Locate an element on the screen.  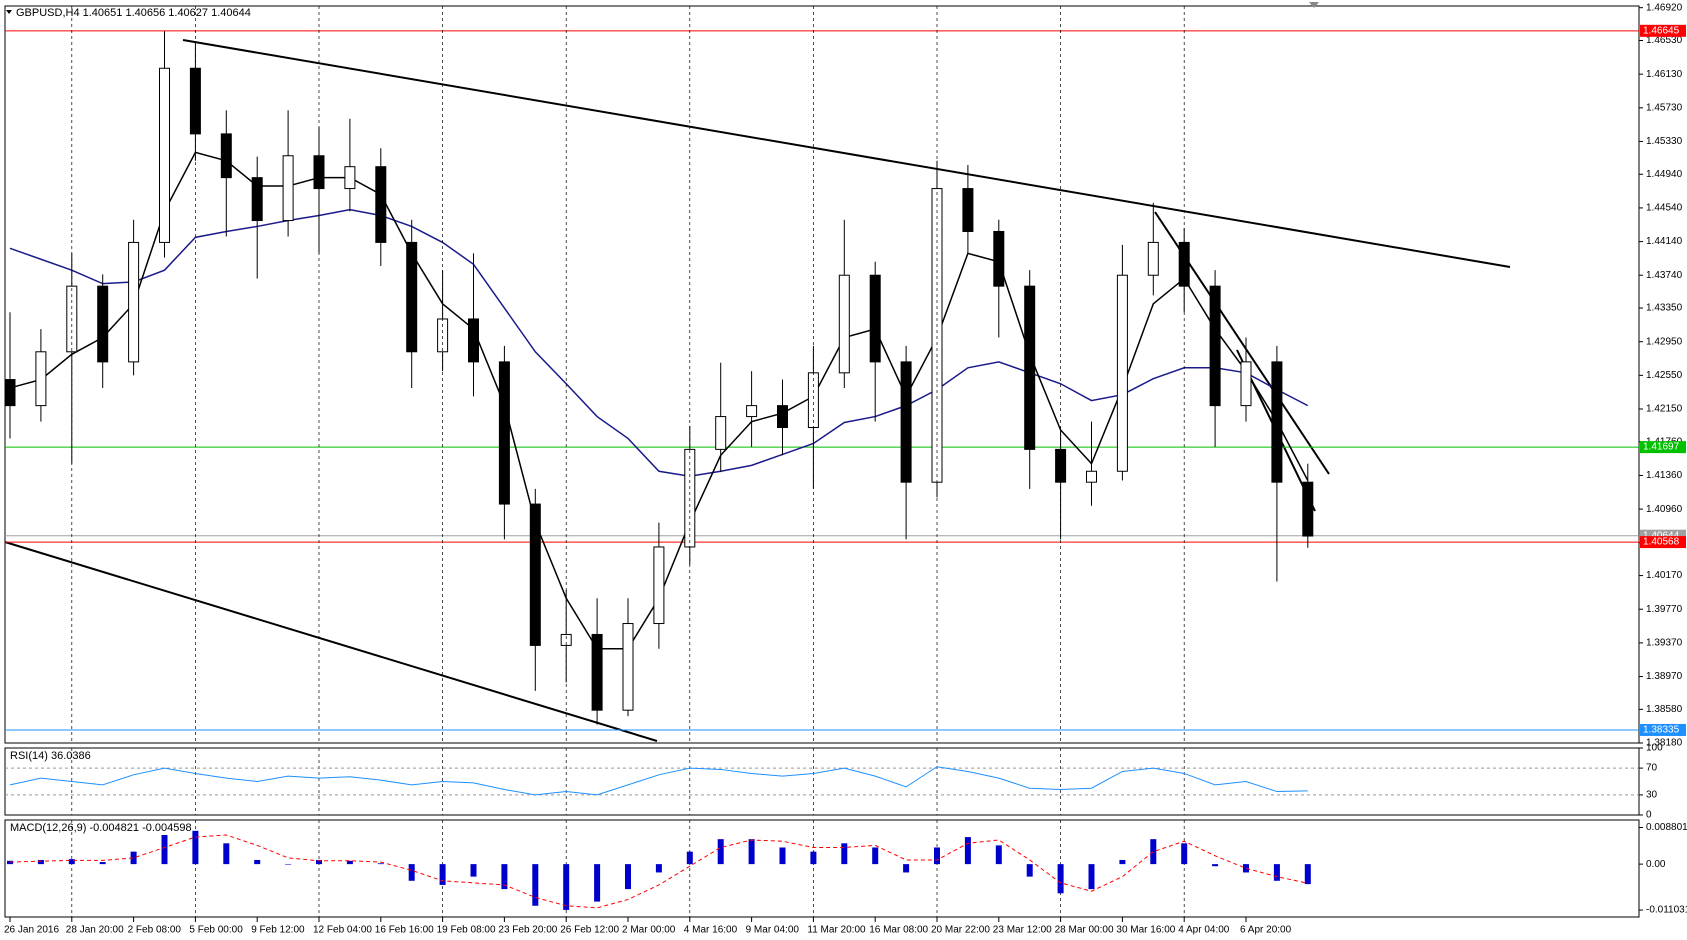
rsi-line is located at coordinates (658, 781).